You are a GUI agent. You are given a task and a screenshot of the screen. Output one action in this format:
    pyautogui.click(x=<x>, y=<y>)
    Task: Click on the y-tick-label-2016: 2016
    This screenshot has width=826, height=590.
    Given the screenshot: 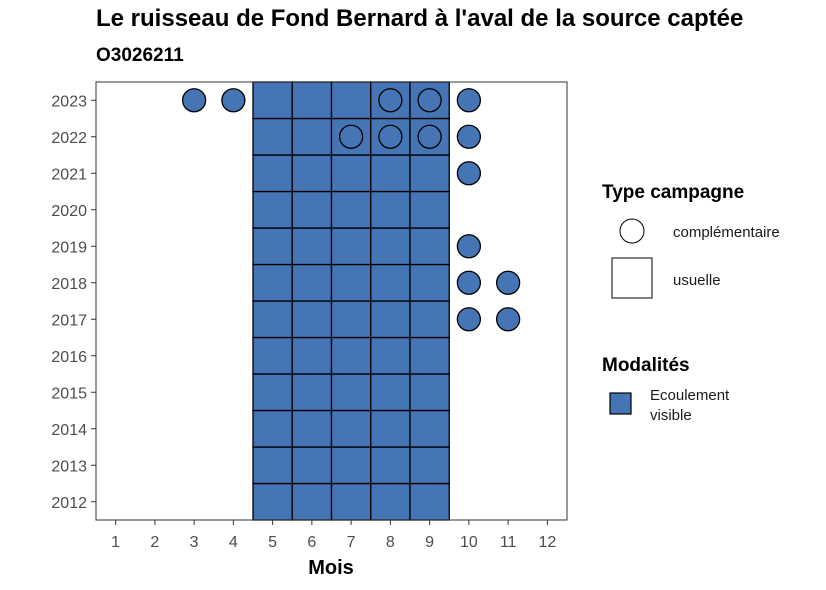 What is the action you would take?
    pyautogui.click(x=69, y=357)
    